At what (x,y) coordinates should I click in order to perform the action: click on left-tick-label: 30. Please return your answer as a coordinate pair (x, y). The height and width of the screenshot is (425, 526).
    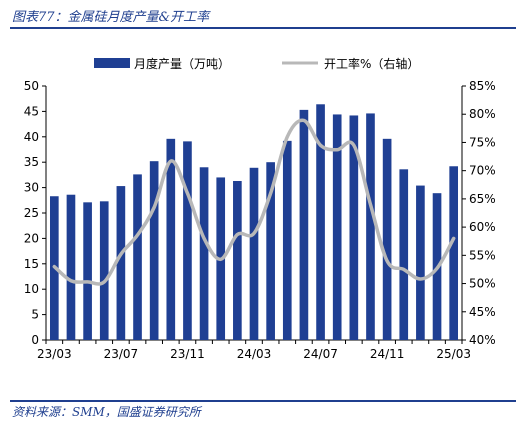
    Looking at the image, I should click on (31, 188).